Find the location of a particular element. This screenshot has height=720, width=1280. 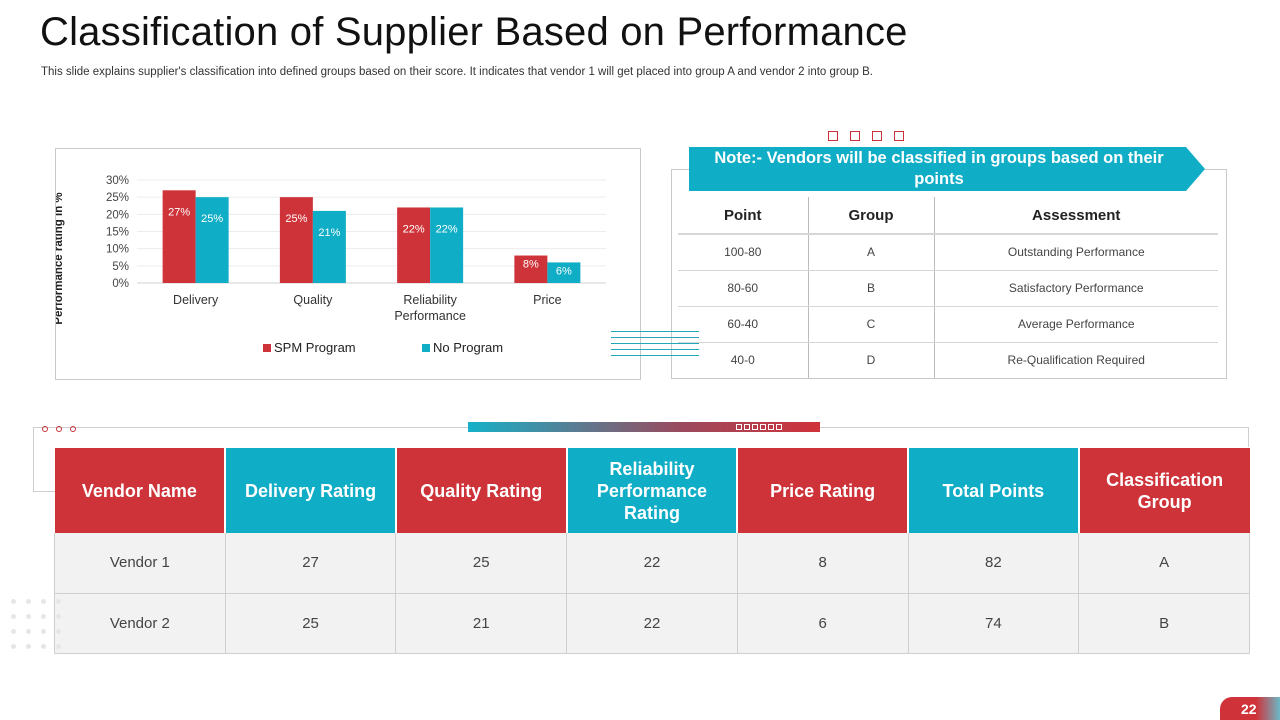

vendor-header-total: Total Points is located at coordinates (994, 490).